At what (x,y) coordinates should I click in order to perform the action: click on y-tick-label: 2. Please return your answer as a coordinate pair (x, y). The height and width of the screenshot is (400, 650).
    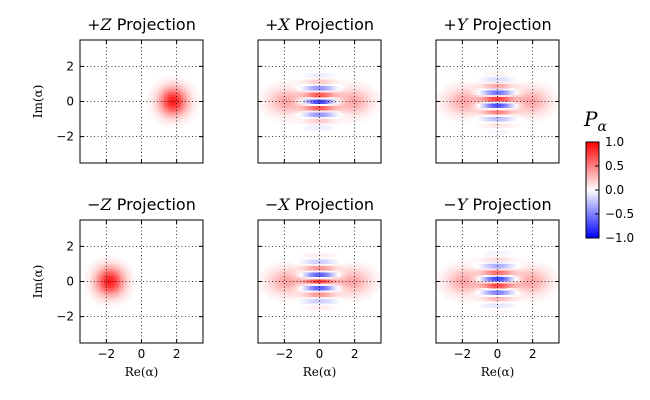
    Looking at the image, I should click on (70, 66).